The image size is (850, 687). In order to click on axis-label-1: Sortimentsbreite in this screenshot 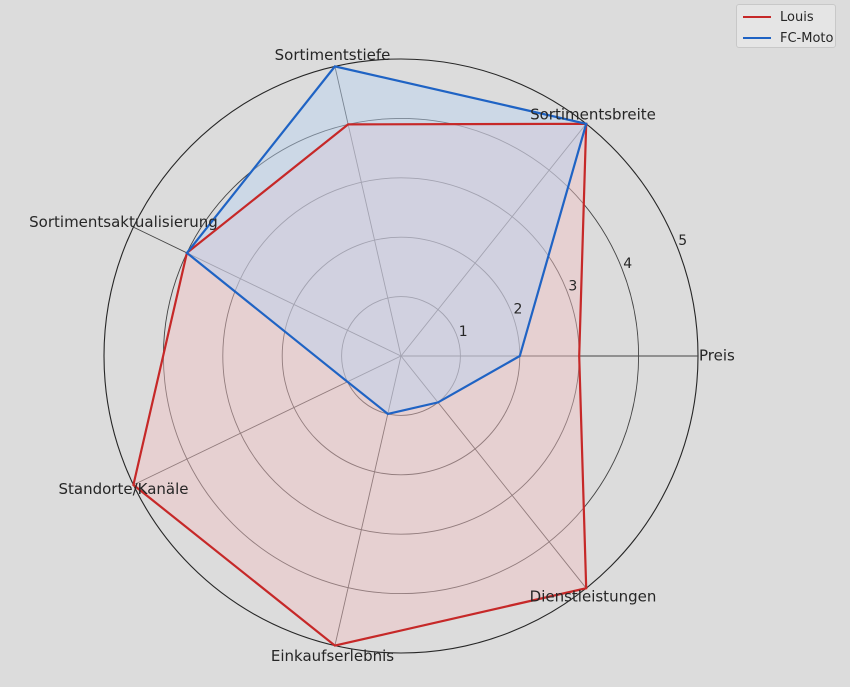, I will do `click(593, 115)`.